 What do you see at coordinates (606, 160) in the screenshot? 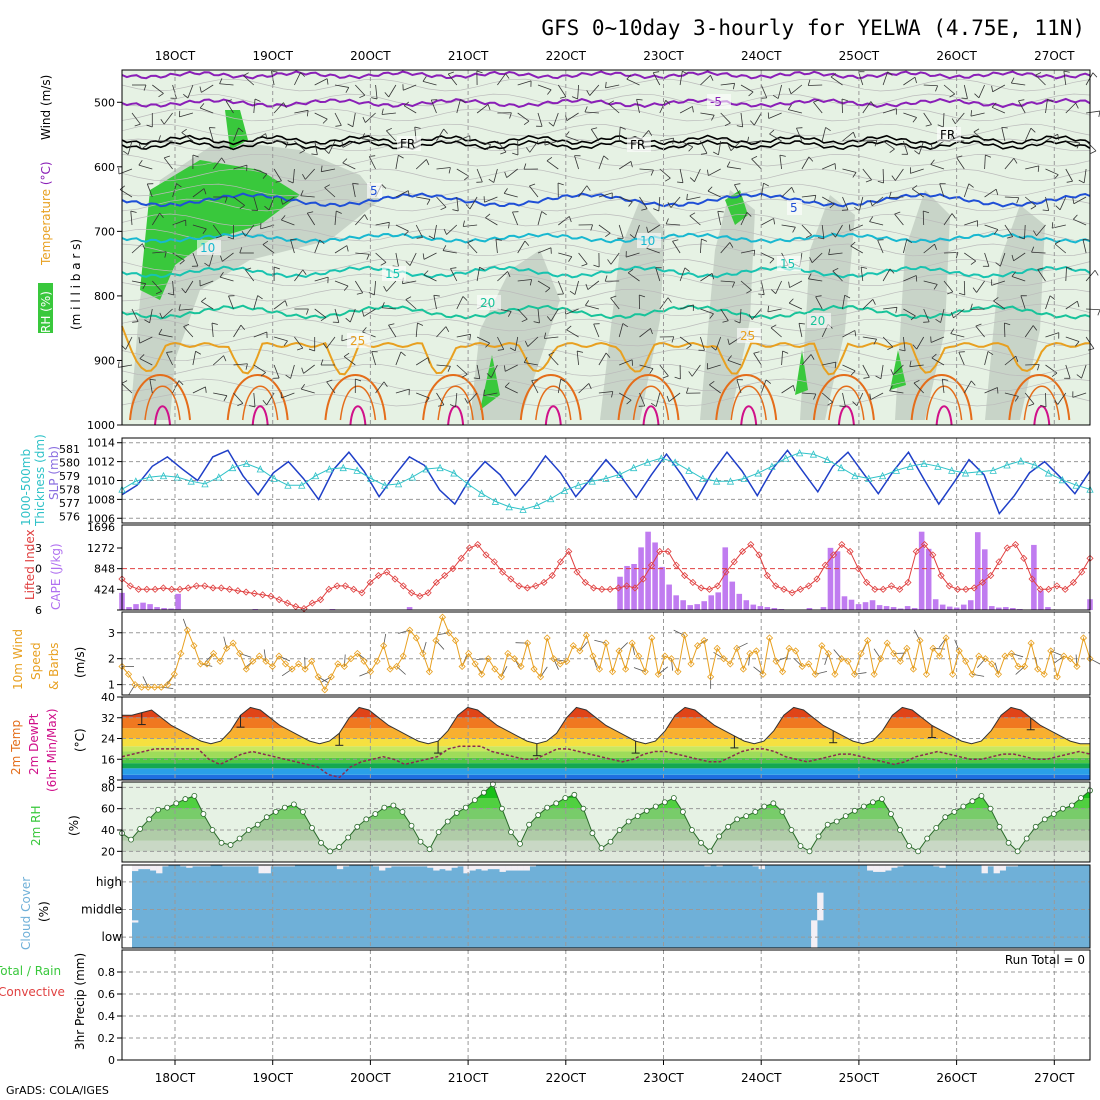
I see `rh-contour` at bounding box center [606, 160].